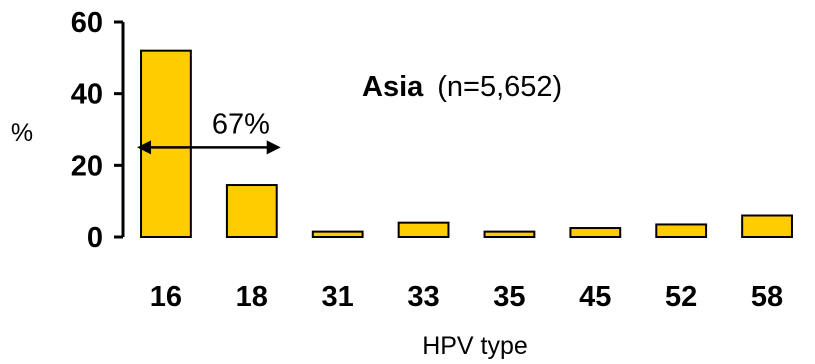 This screenshot has width=815, height=364. I want to click on y-axis-title: %, so click(22, 133).